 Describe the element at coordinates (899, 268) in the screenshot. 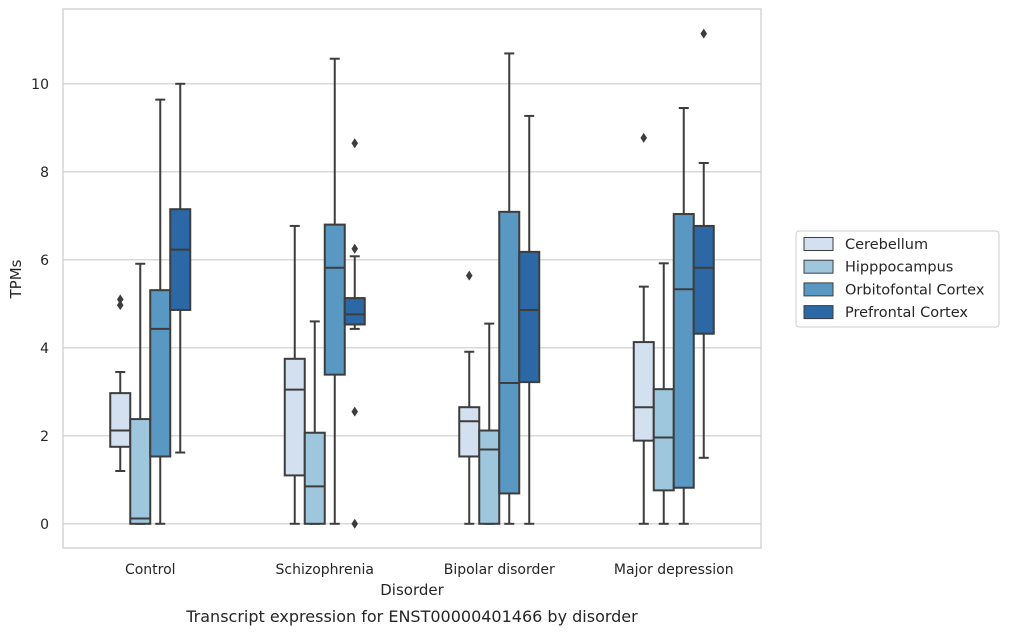

I see `legend-label: Hipppocampus` at that location.